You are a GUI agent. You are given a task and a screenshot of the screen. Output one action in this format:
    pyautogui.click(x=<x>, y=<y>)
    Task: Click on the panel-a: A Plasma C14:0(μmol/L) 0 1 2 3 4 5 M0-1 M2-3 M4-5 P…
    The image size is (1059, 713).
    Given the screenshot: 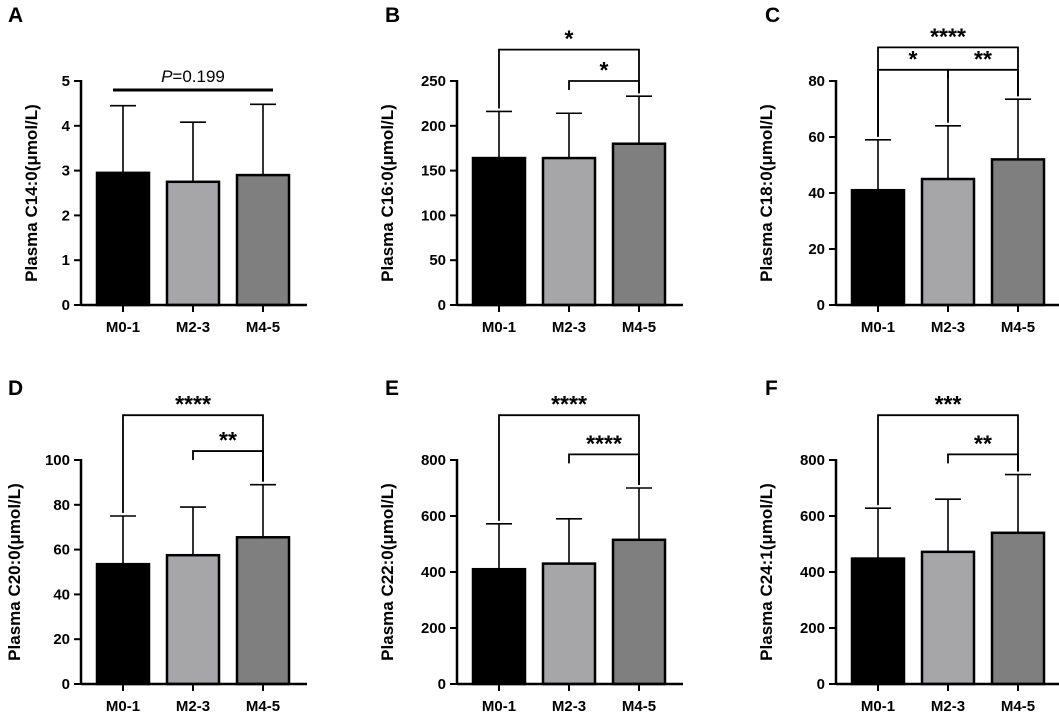 What is the action you would take?
    pyautogui.click(x=157, y=170)
    